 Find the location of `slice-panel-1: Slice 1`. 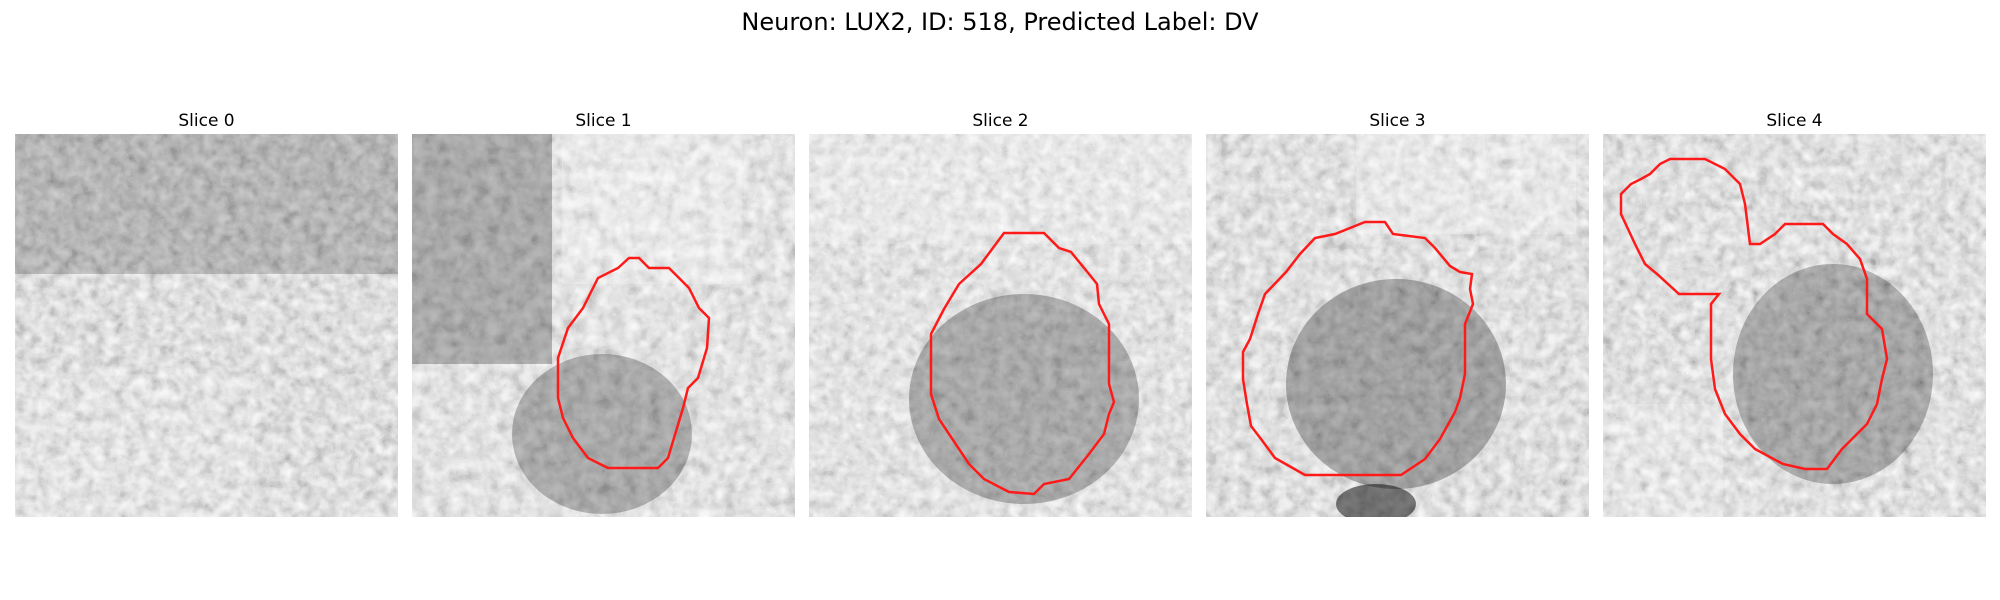

slice-panel-1: Slice 1 is located at coordinates (603, 312).